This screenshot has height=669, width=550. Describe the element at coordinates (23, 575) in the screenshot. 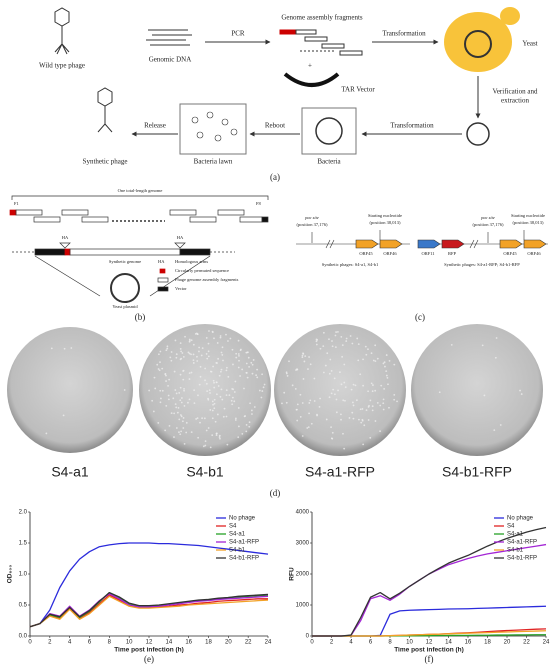

I see `y-tick-label: 1.0` at that location.